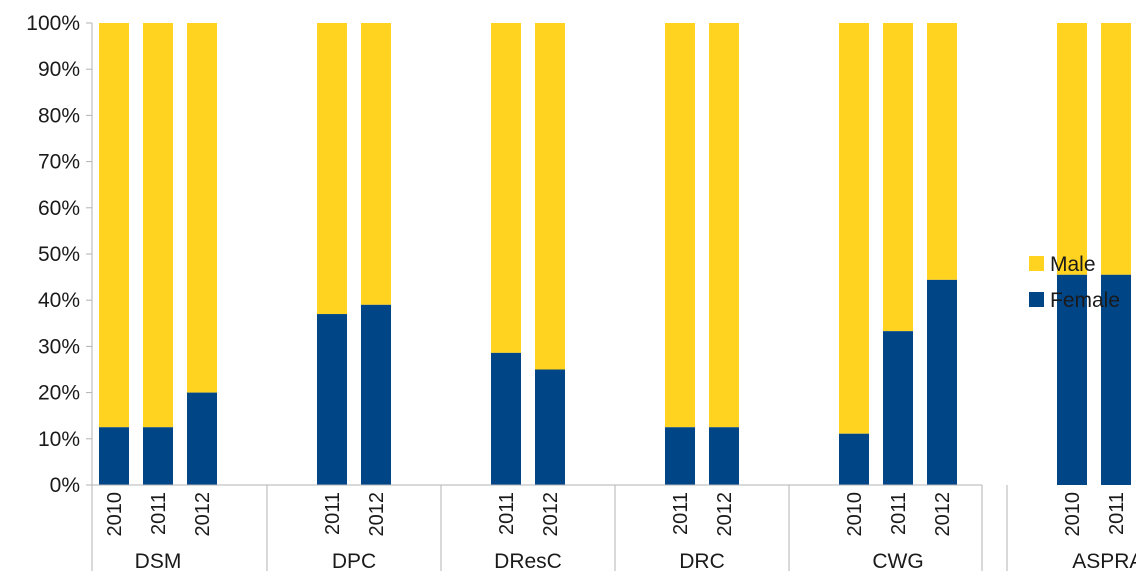  Describe the element at coordinates (1074, 282) in the screenshot. I see `legend: Male Female` at that location.